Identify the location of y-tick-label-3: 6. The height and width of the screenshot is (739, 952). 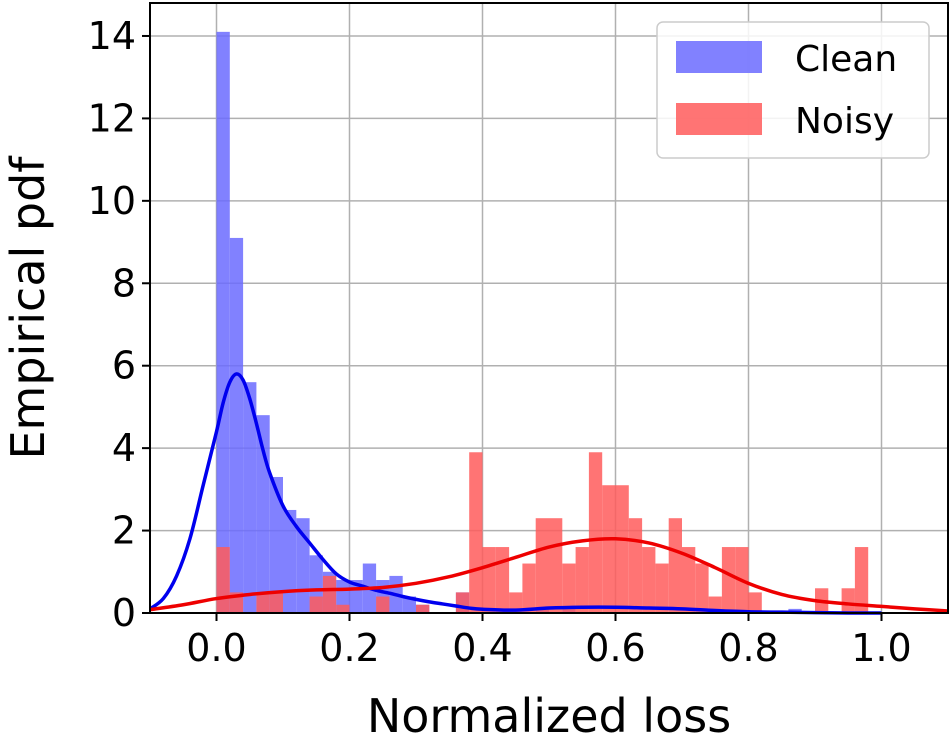
(124, 366).